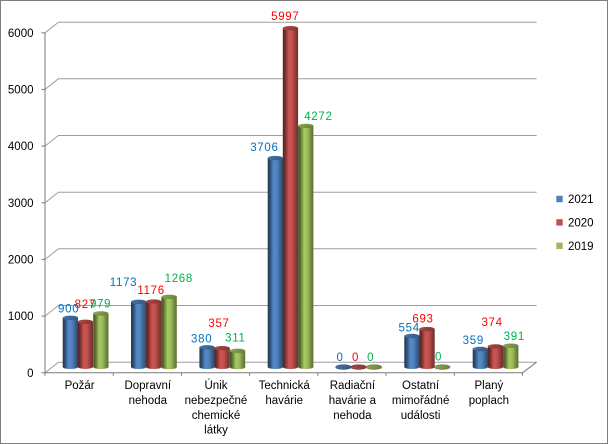 This screenshot has height=444, width=608. I want to click on svg-text: látky, so click(216, 431).